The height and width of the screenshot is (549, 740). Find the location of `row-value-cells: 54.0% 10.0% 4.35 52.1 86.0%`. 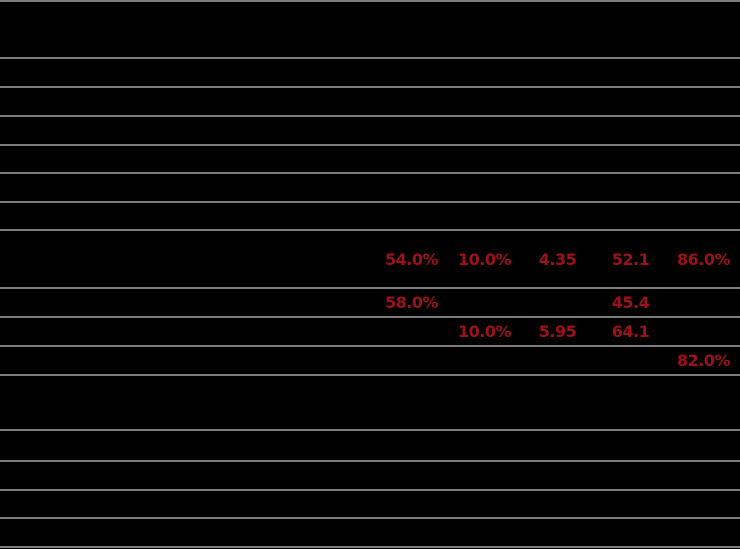

row-value-cells: 54.0% 10.0% 4.35 52.1 86.0% is located at coordinates (557, 259).